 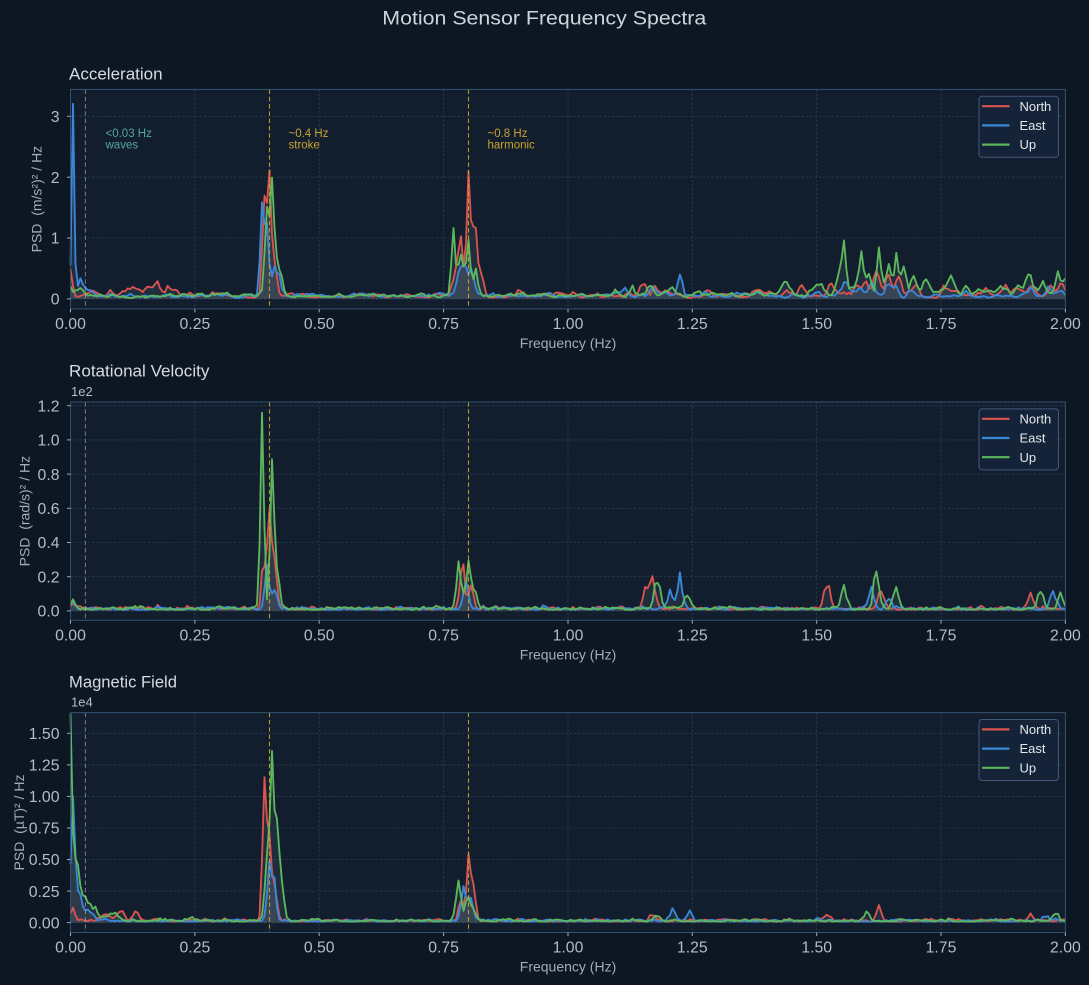 What do you see at coordinates (129, 134) in the screenshot?
I see `svg-text: <0.03 Hz` at bounding box center [129, 134].